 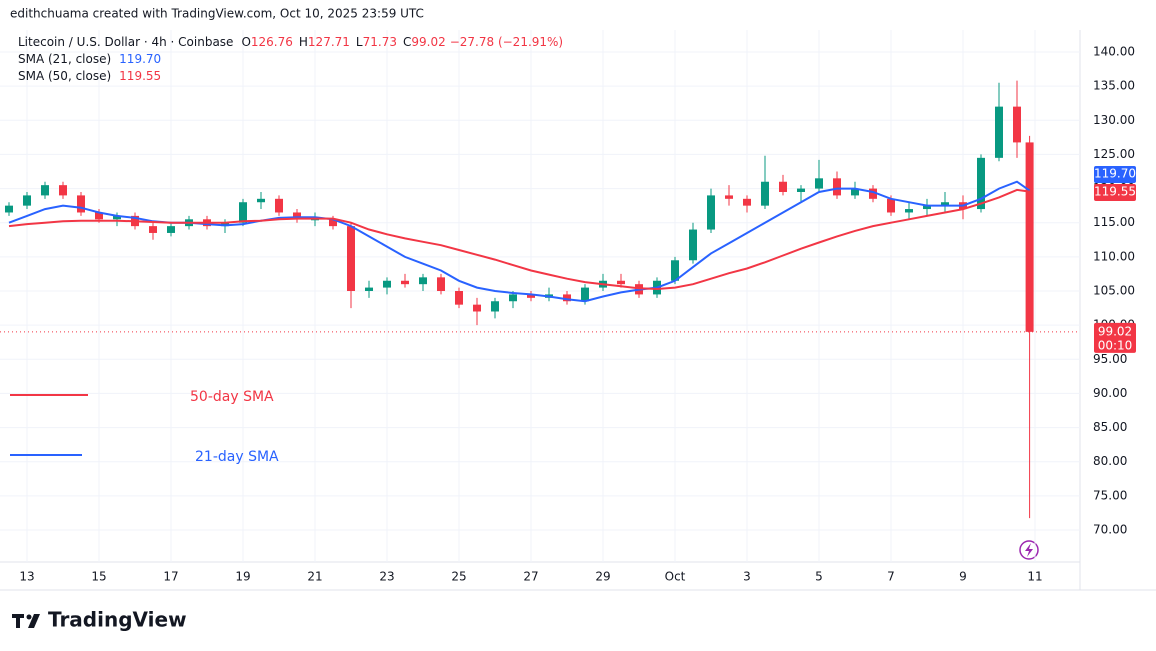 I want to click on lightning-icon, so click(x=1029, y=550).